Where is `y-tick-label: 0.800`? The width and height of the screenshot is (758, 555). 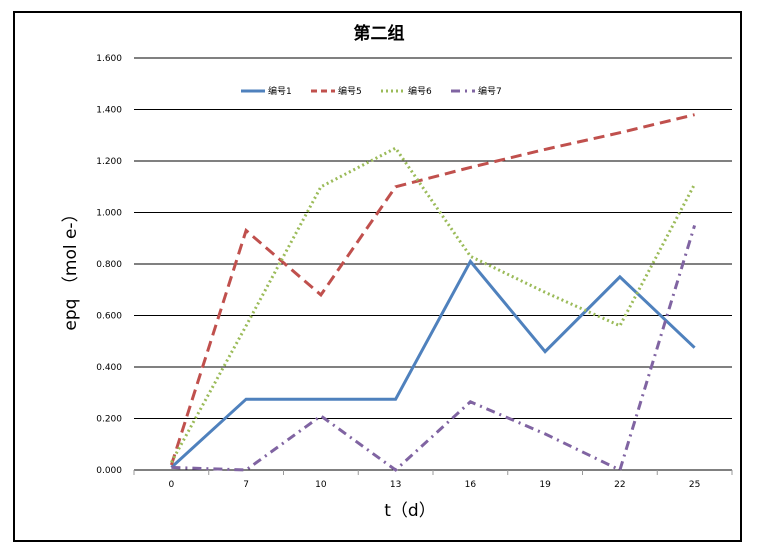
y-tick-label: 0.800 is located at coordinates (109, 265).